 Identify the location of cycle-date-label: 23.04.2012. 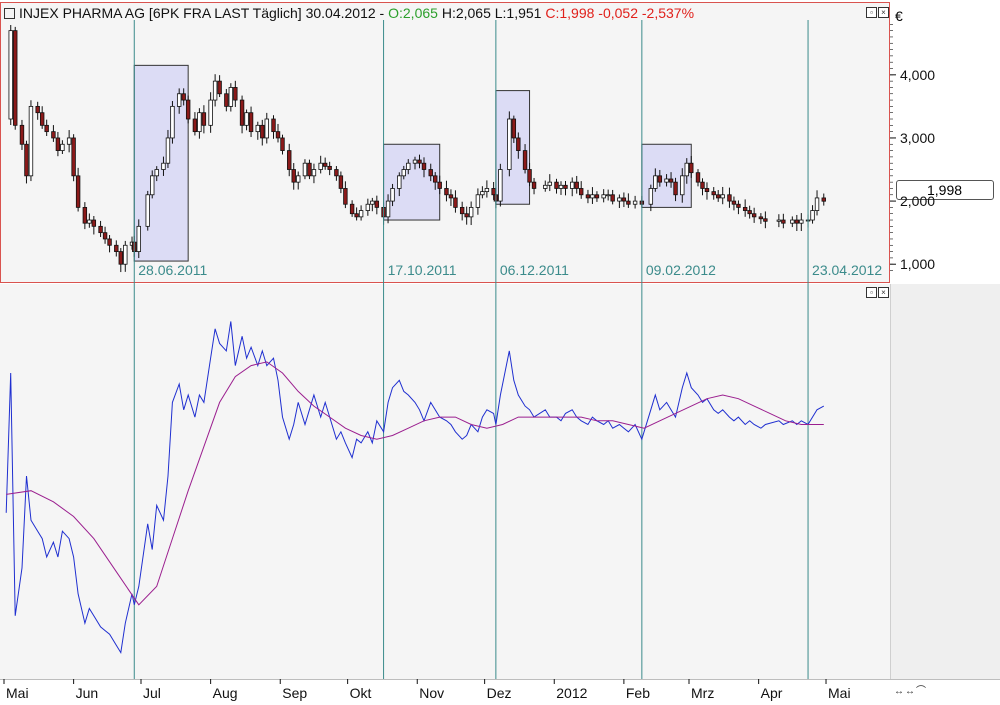
(847, 270).